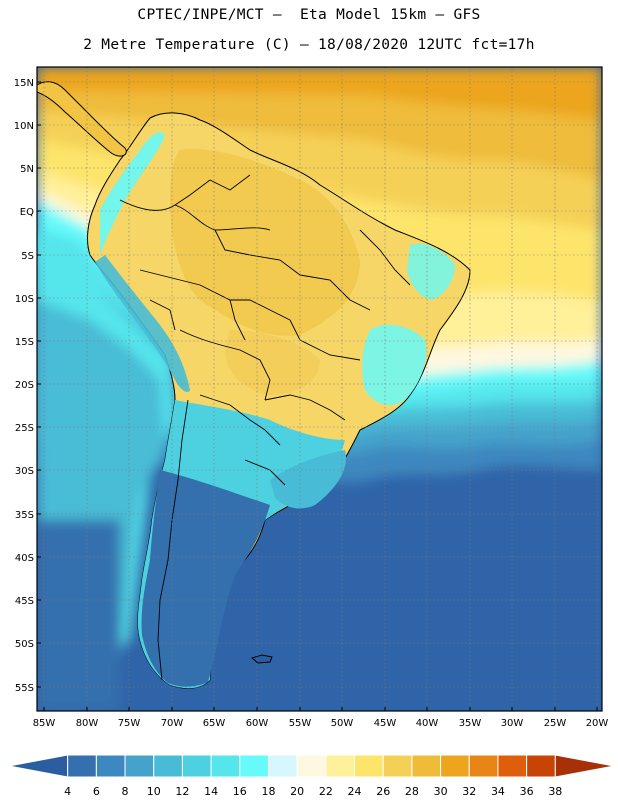  What do you see at coordinates (172, 723) in the screenshot?
I see `lon-label: 70W` at bounding box center [172, 723].